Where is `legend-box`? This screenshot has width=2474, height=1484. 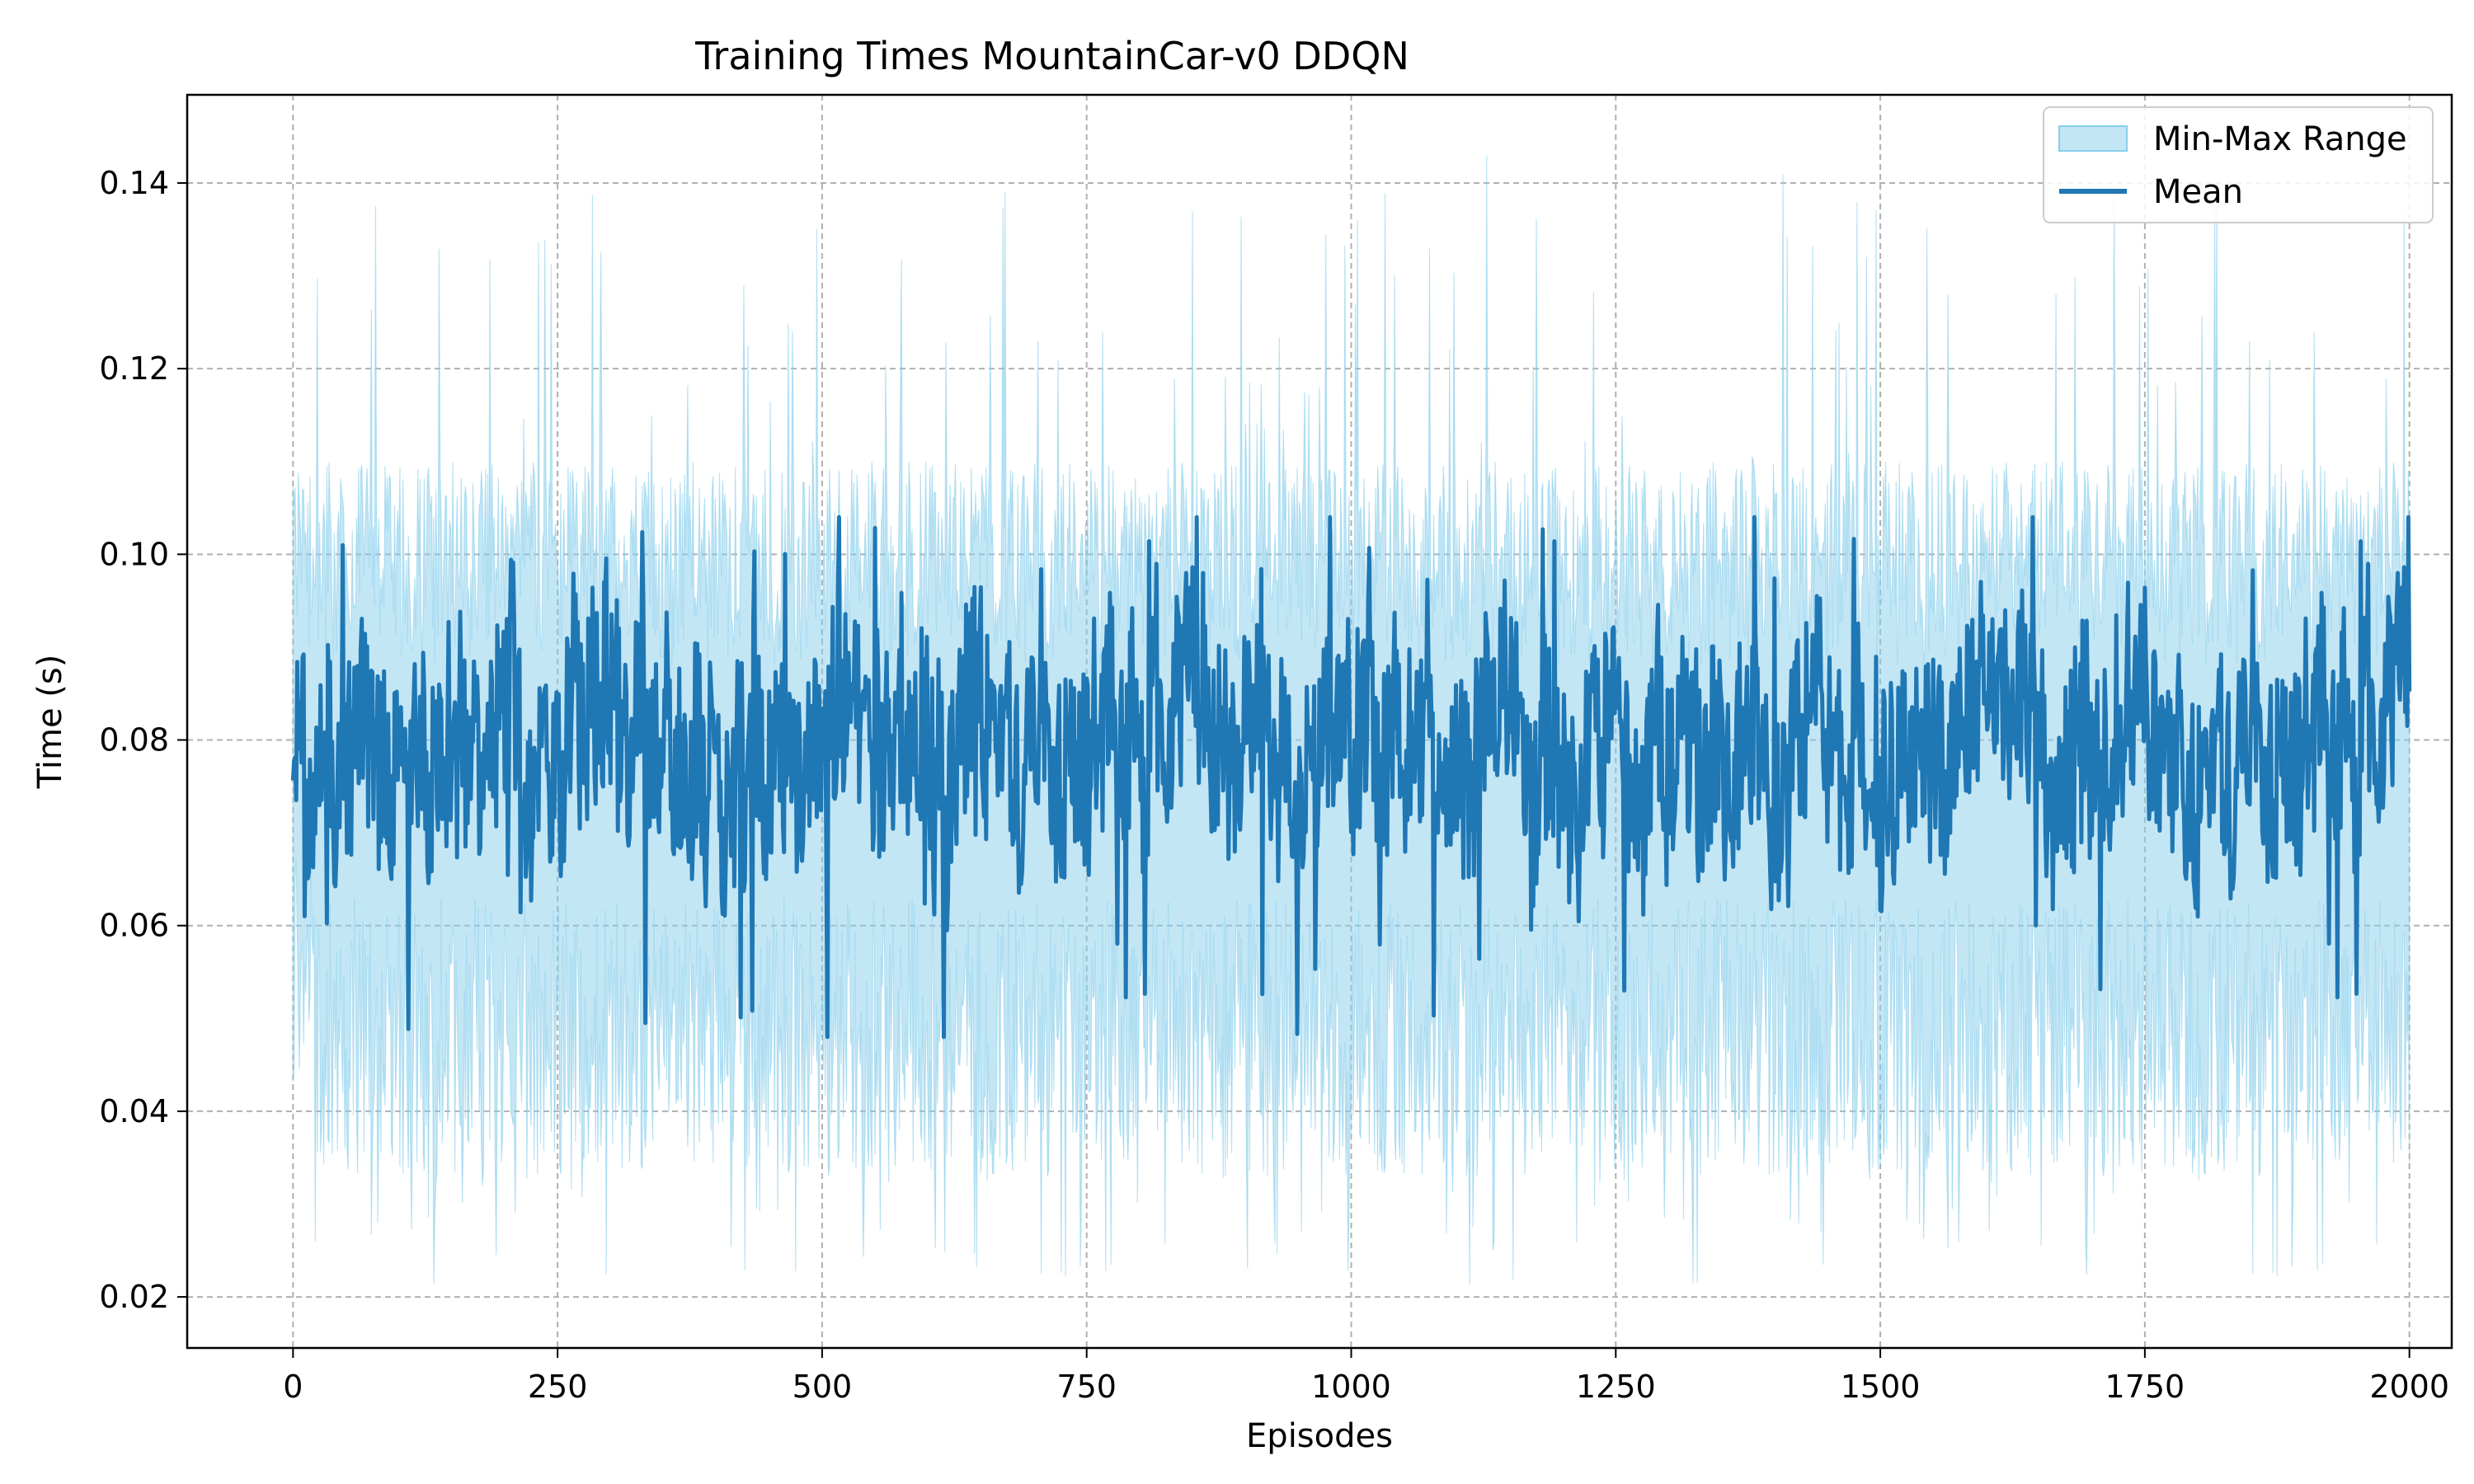
legend-box is located at coordinates (2238, 164).